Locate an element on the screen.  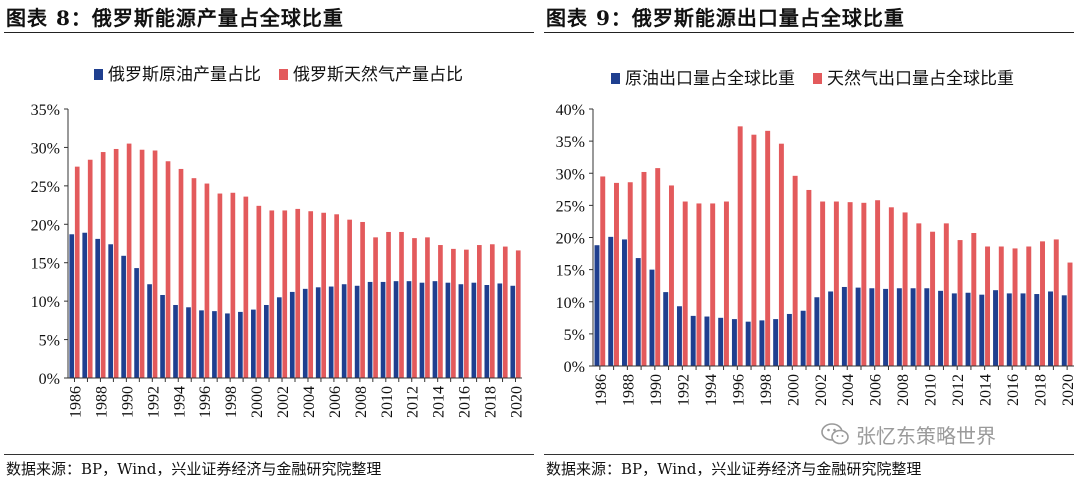
bar-gas-2018 is located at coordinates (492, 311).